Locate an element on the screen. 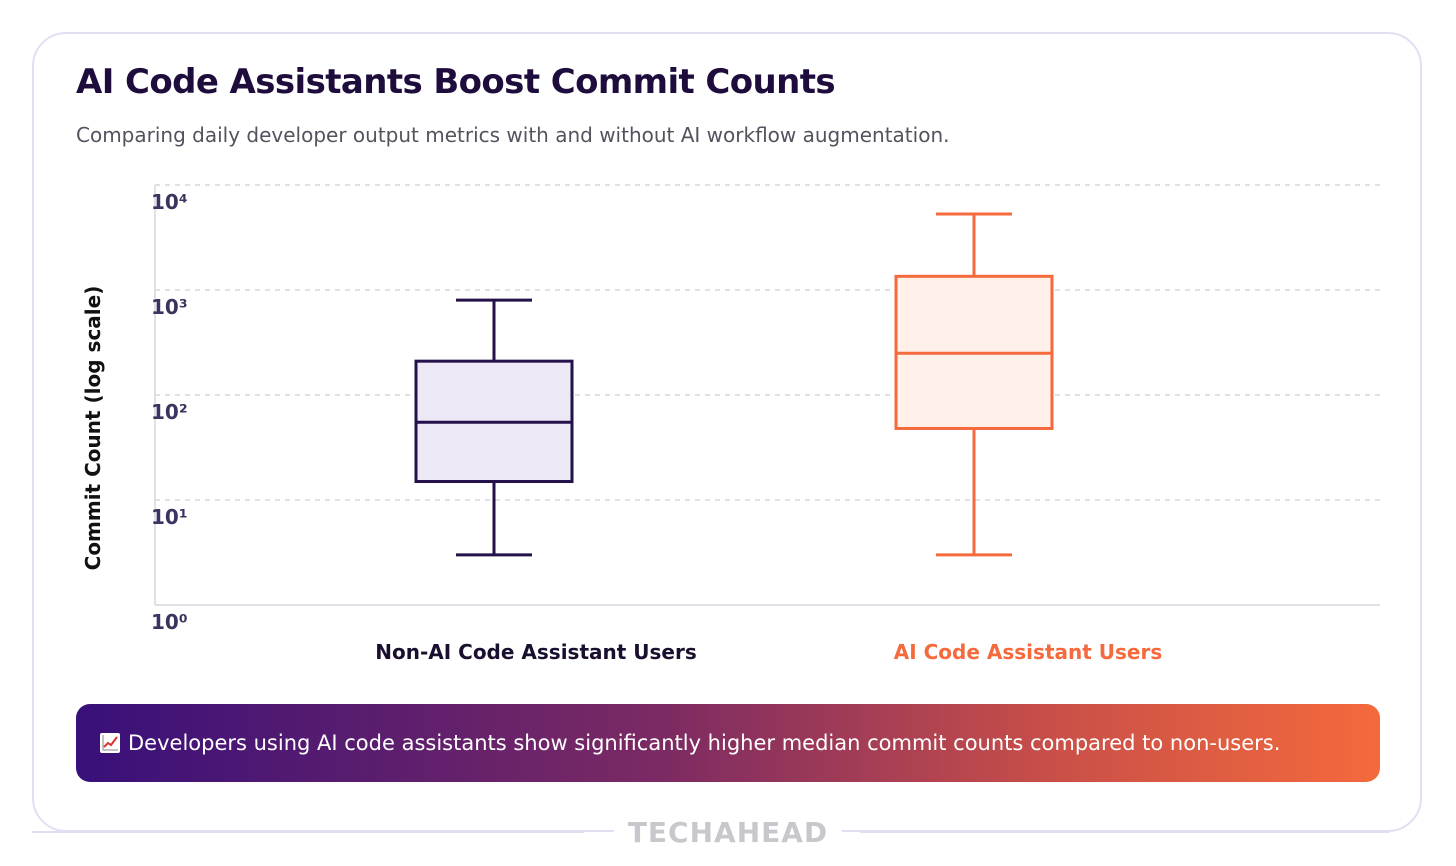  y-tick-label: 10¹ is located at coordinates (169, 517).